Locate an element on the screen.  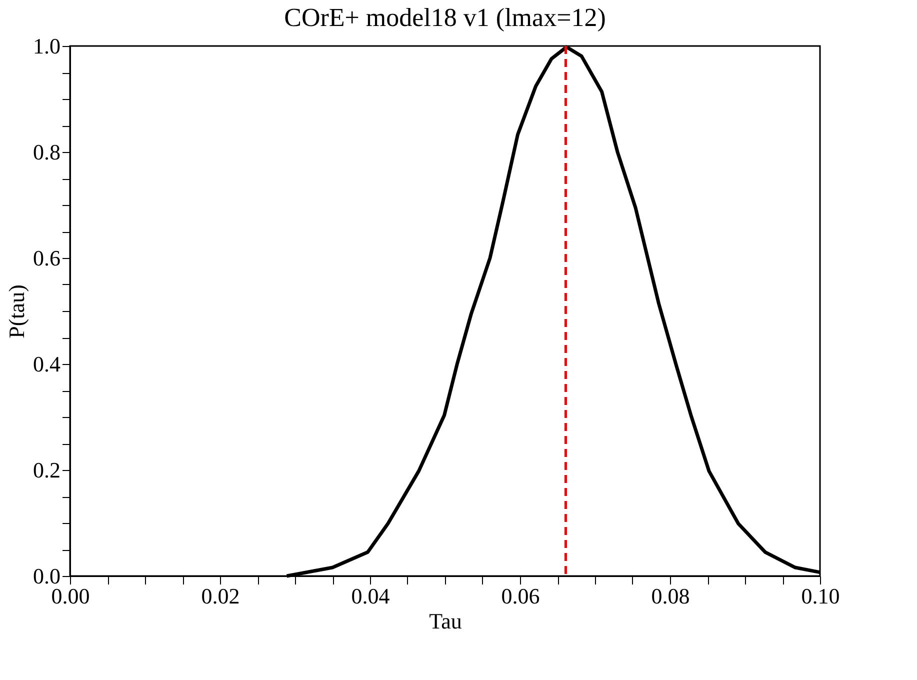
chart-title: COrE+ model18 v1 (lmax=12) is located at coordinates (445, 17).